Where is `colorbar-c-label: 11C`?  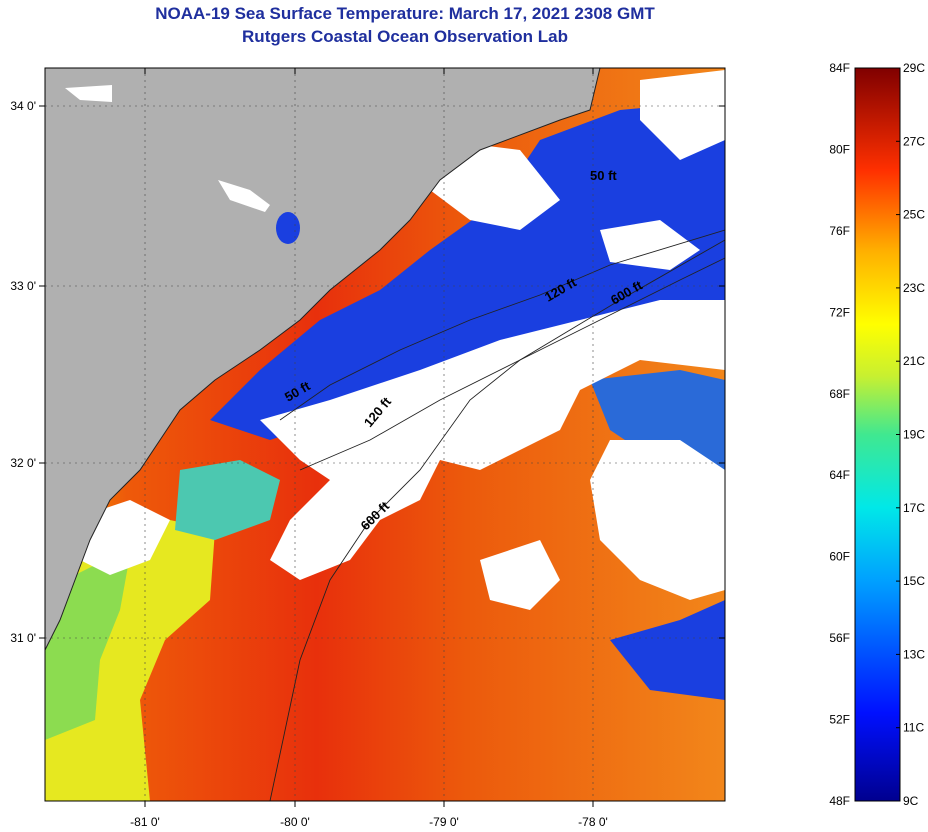 colorbar-c-label: 11C is located at coordinates (913, 728).